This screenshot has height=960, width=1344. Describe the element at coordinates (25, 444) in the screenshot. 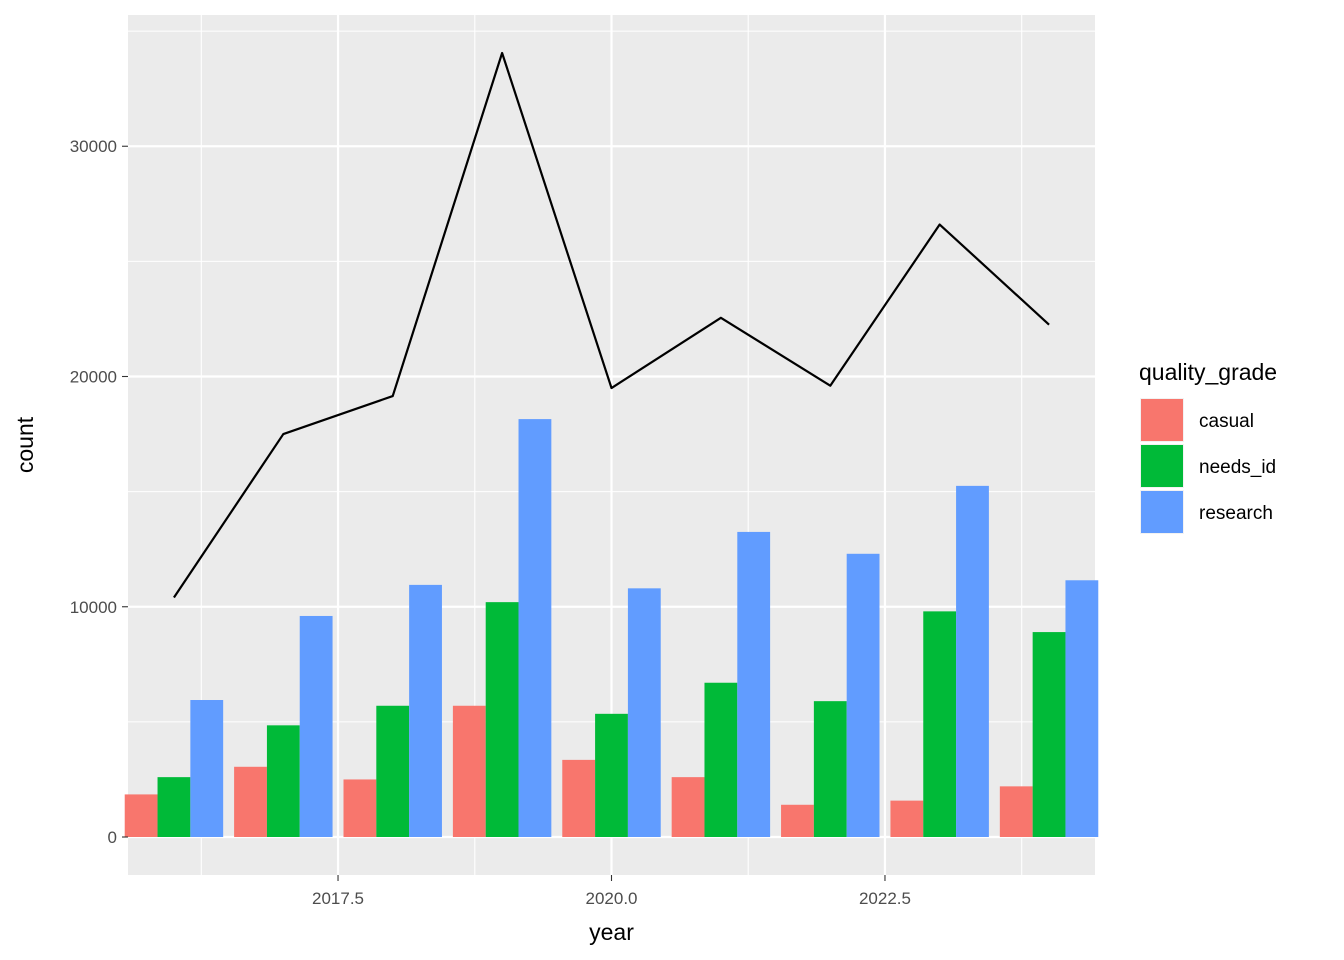

I see `y-axis-title: count` at that location.